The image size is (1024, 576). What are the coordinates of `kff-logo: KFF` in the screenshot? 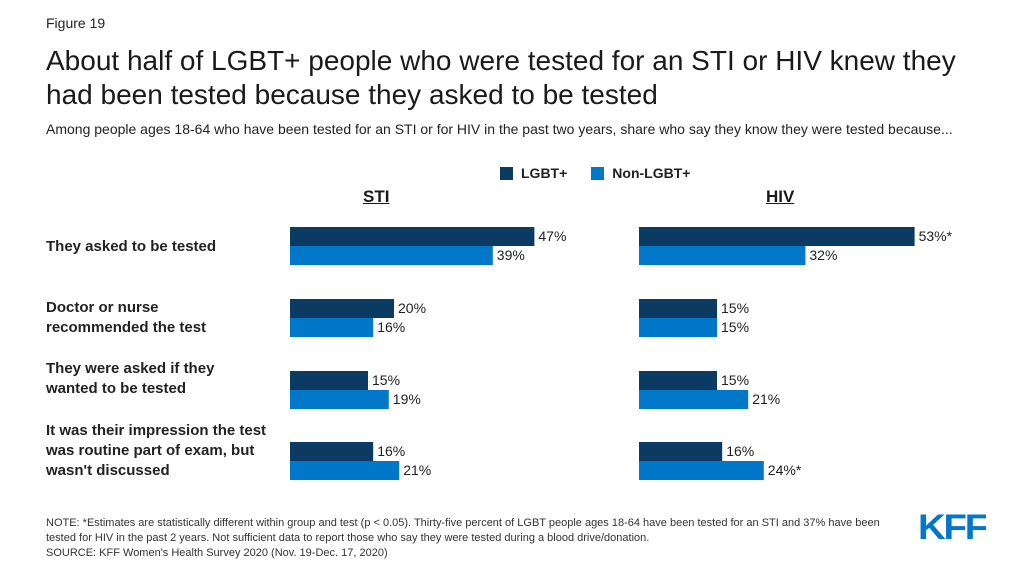 It's located at (952, 526).